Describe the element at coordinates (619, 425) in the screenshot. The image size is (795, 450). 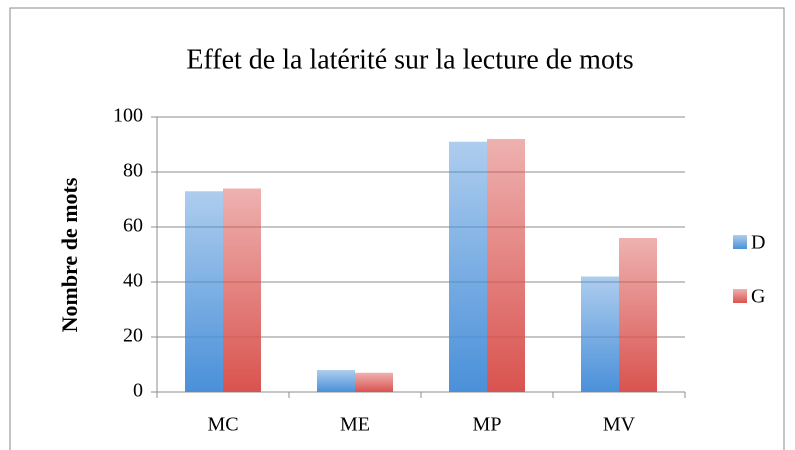
I see `x-tick-label: MV` at that location.